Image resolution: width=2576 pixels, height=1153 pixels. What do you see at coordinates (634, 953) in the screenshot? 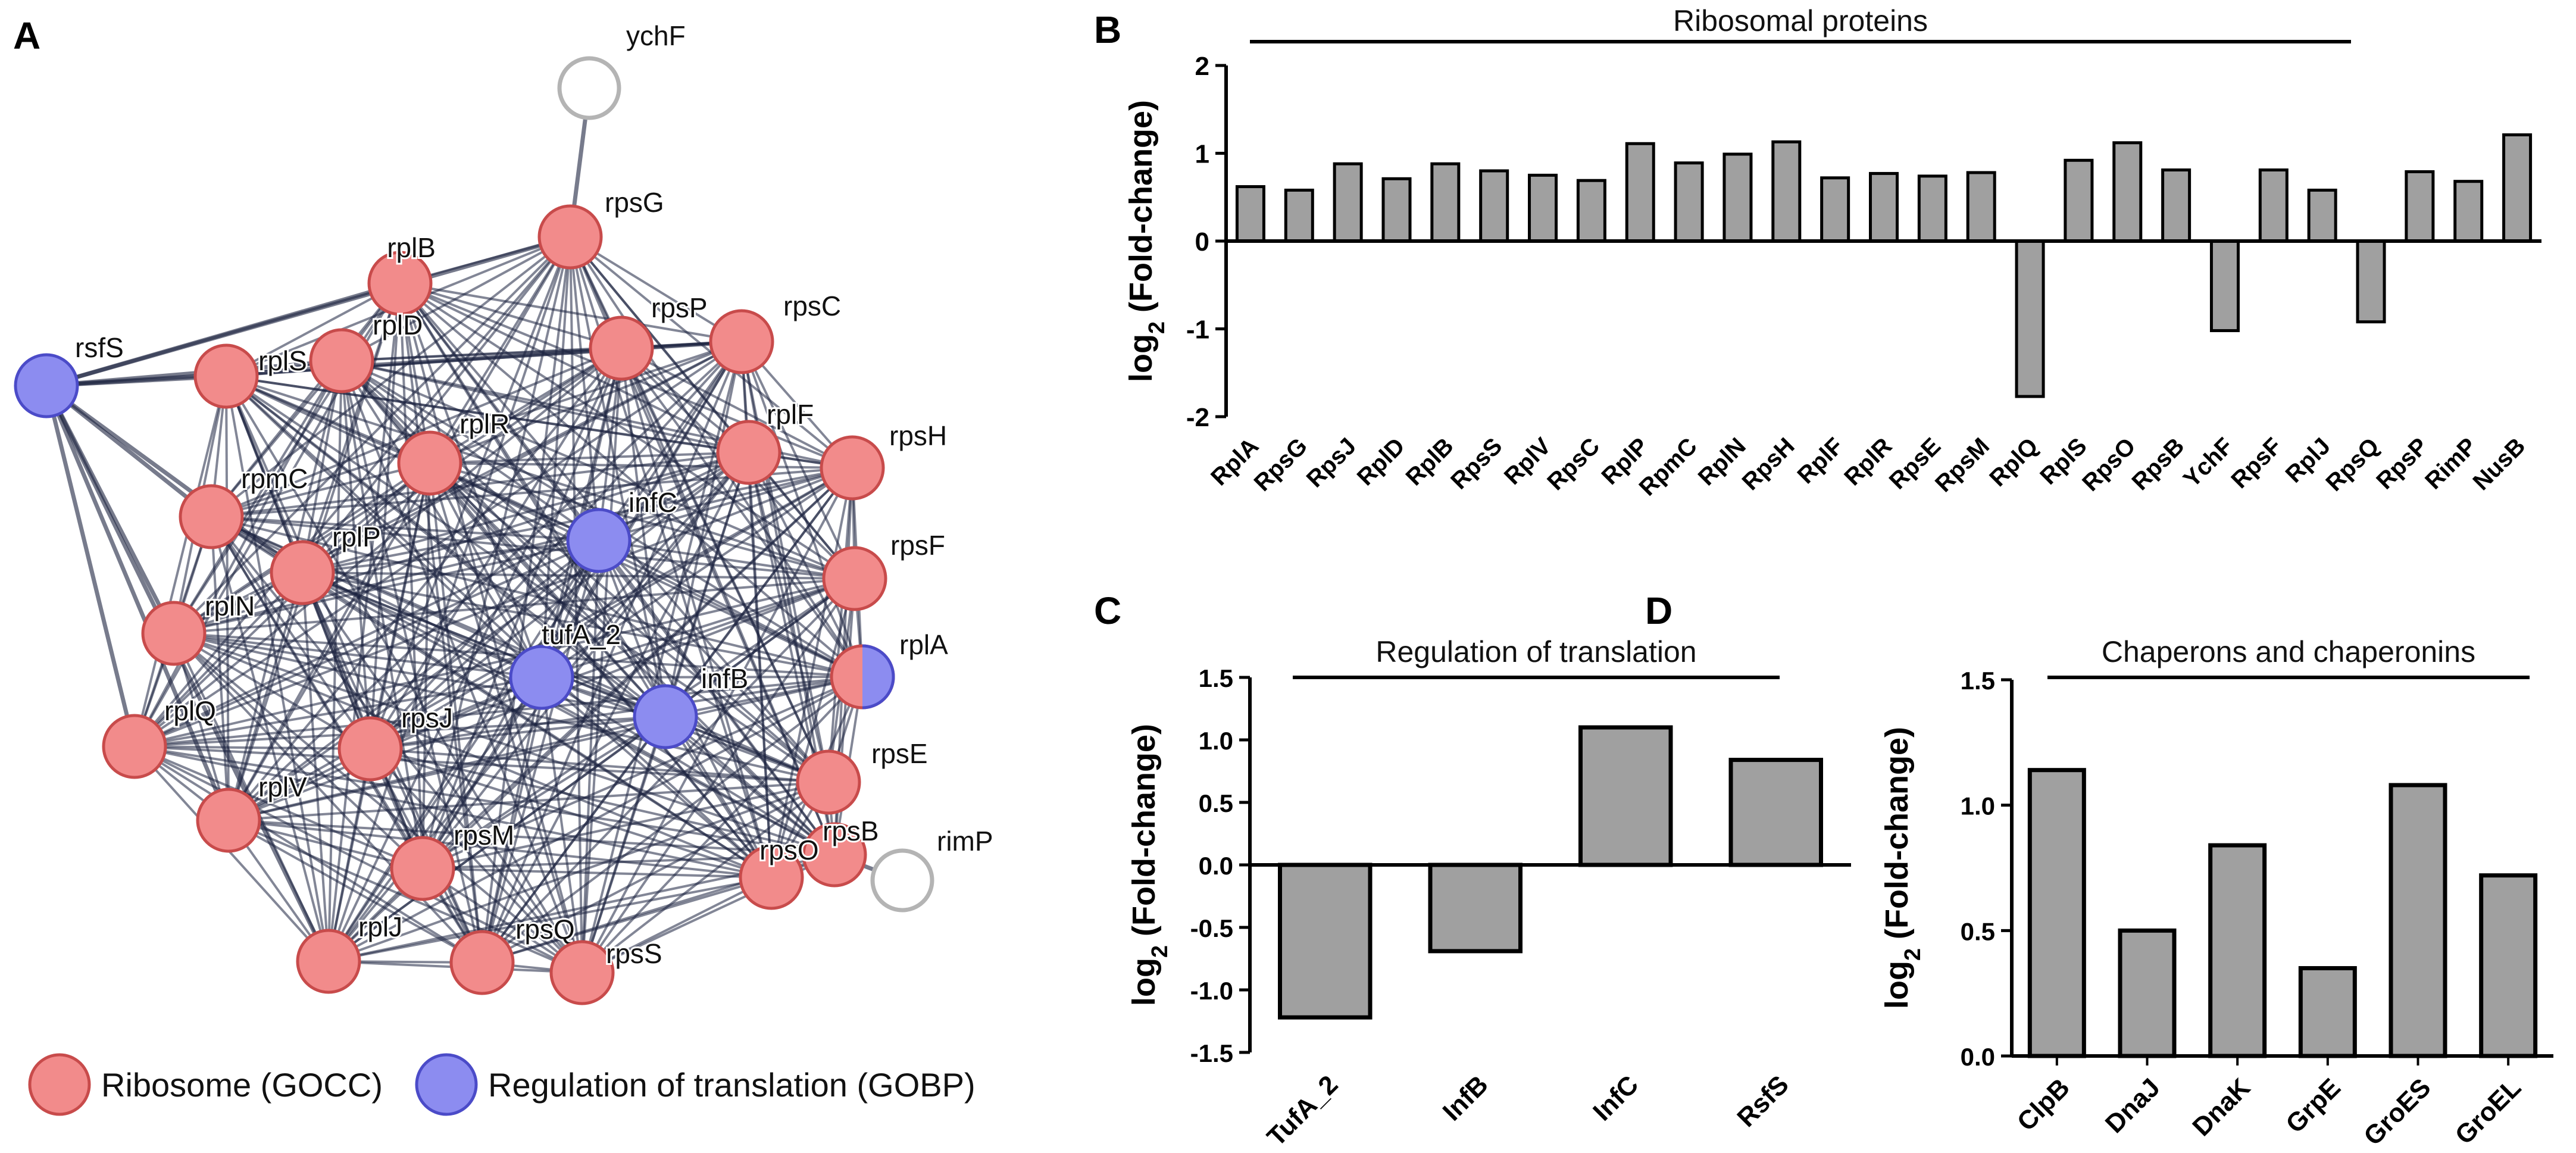
I see `node-label-rpss: rpsS` at bounding box center [634, 953].